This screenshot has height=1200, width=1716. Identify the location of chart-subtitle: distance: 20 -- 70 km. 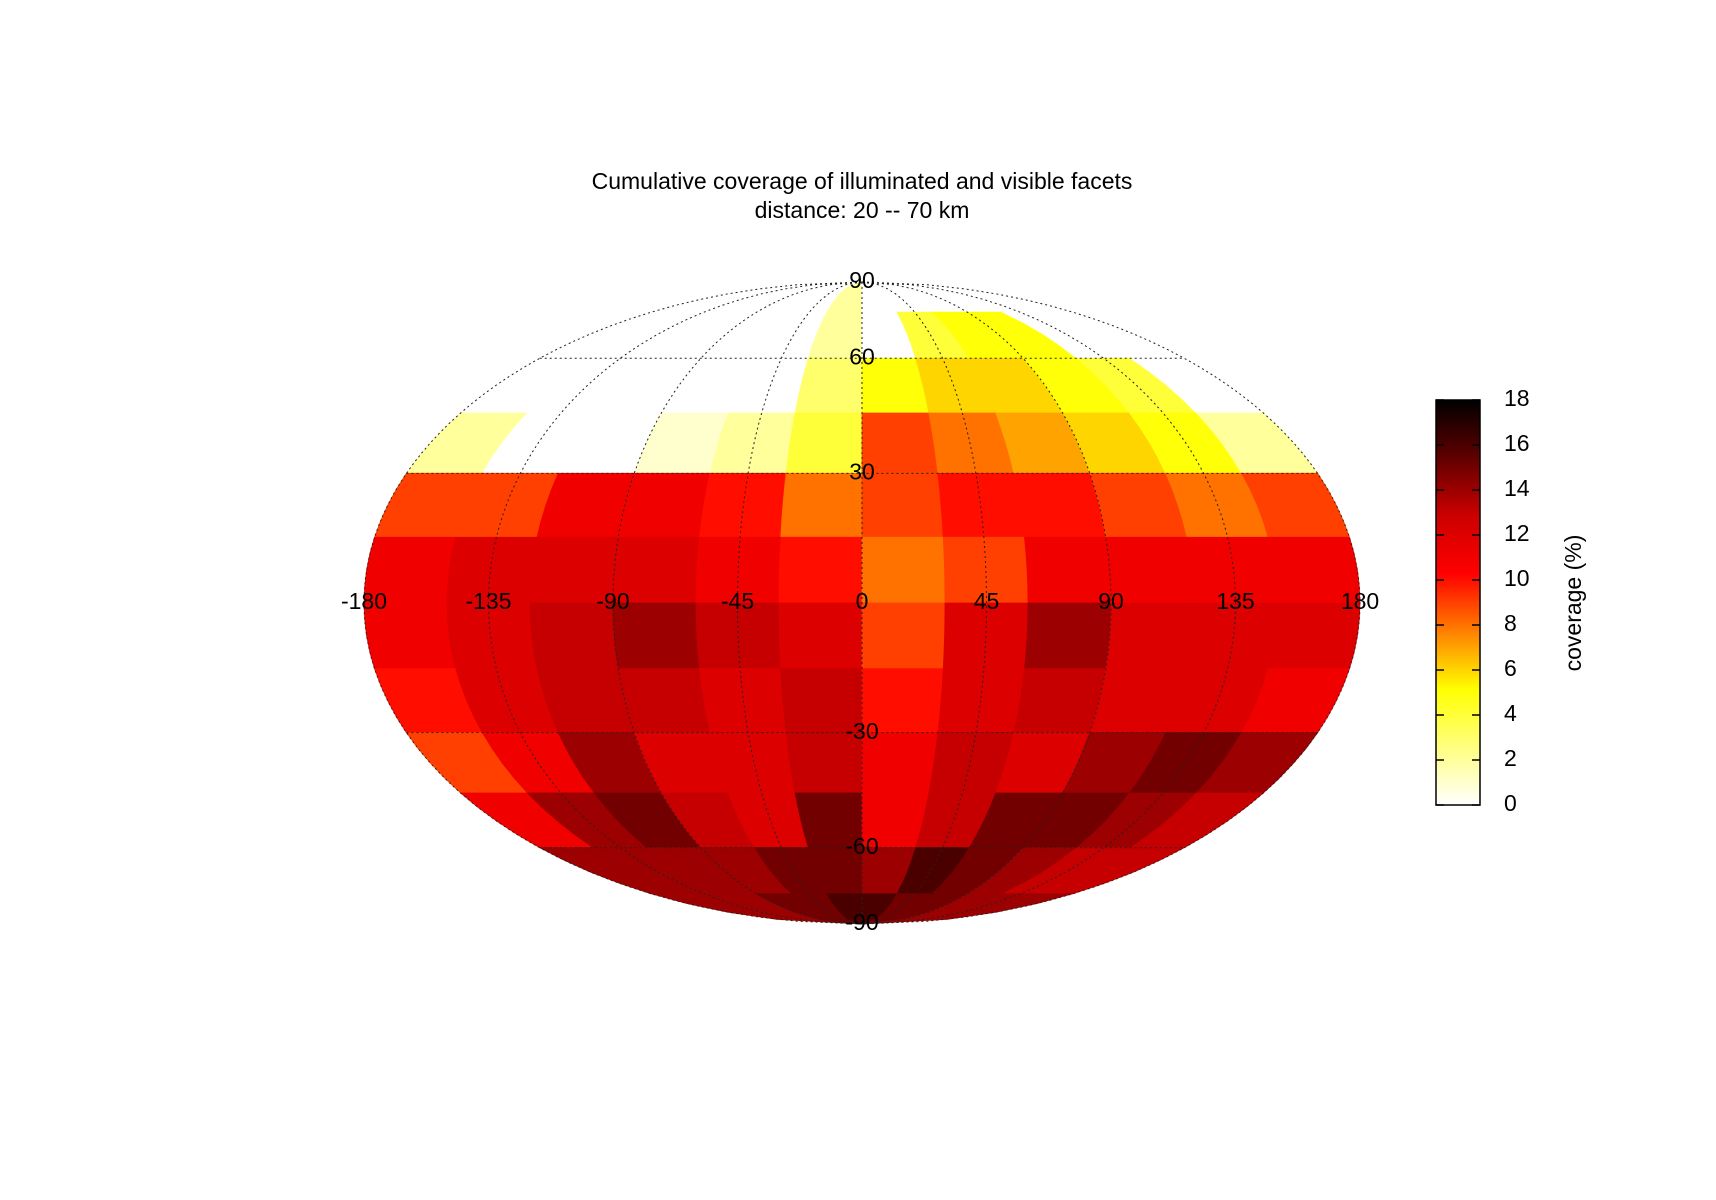
(862, 210).